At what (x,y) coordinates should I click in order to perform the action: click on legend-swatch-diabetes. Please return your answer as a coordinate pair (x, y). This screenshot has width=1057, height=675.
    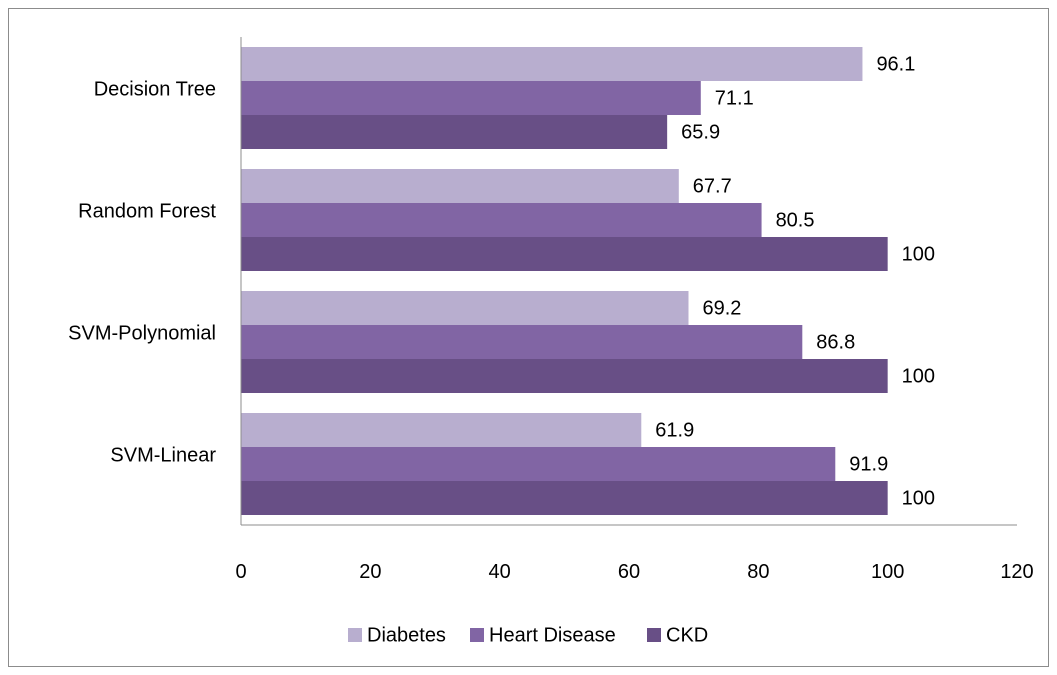
    Looking at the image, I should click on (355, 635).